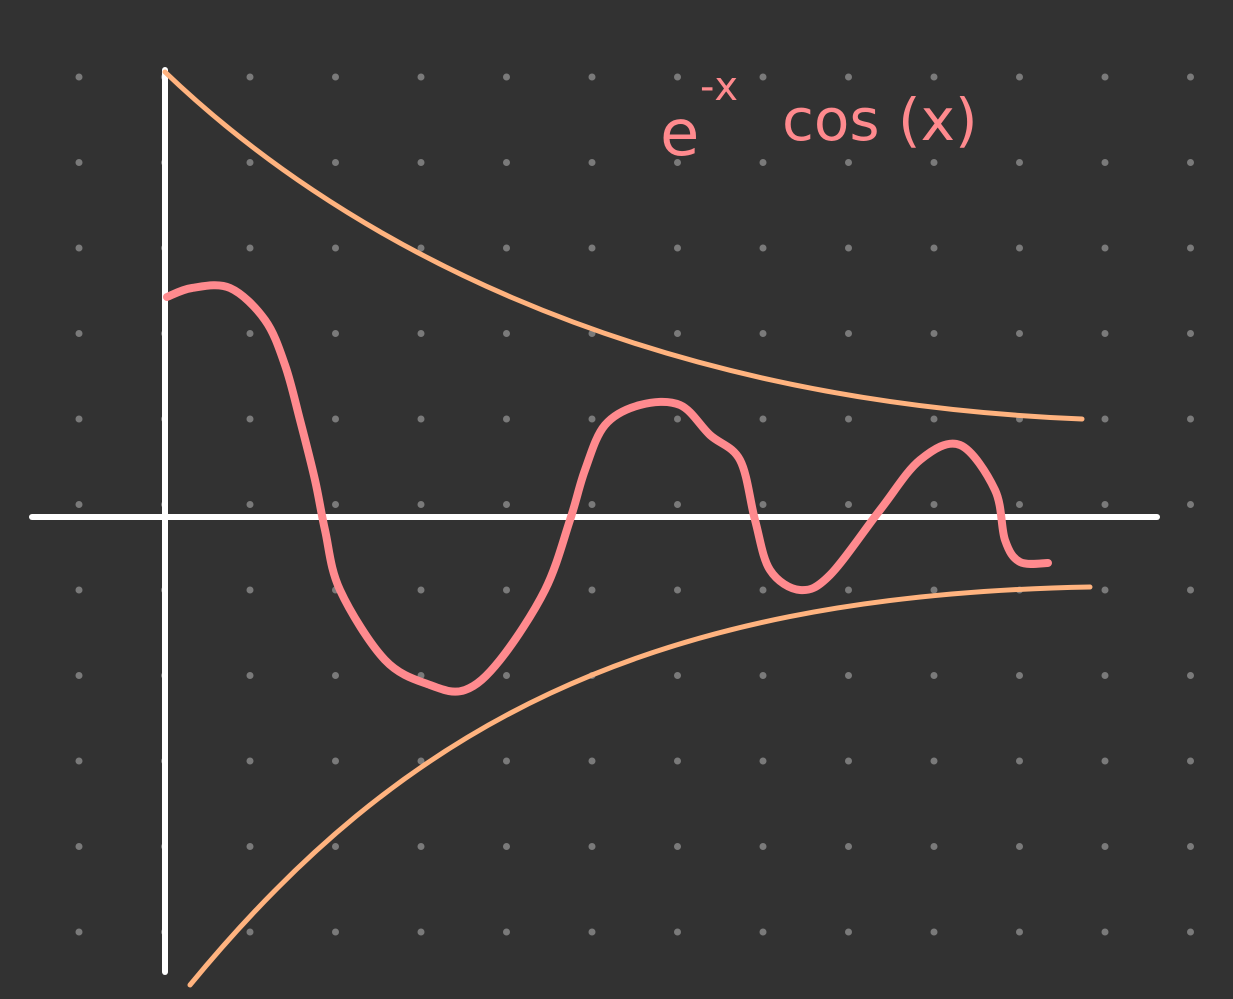  What do you see at coordinates (880, 120) in the screenshot?
I see `label-rest: cos (x)` at bounding box center [880, 120].